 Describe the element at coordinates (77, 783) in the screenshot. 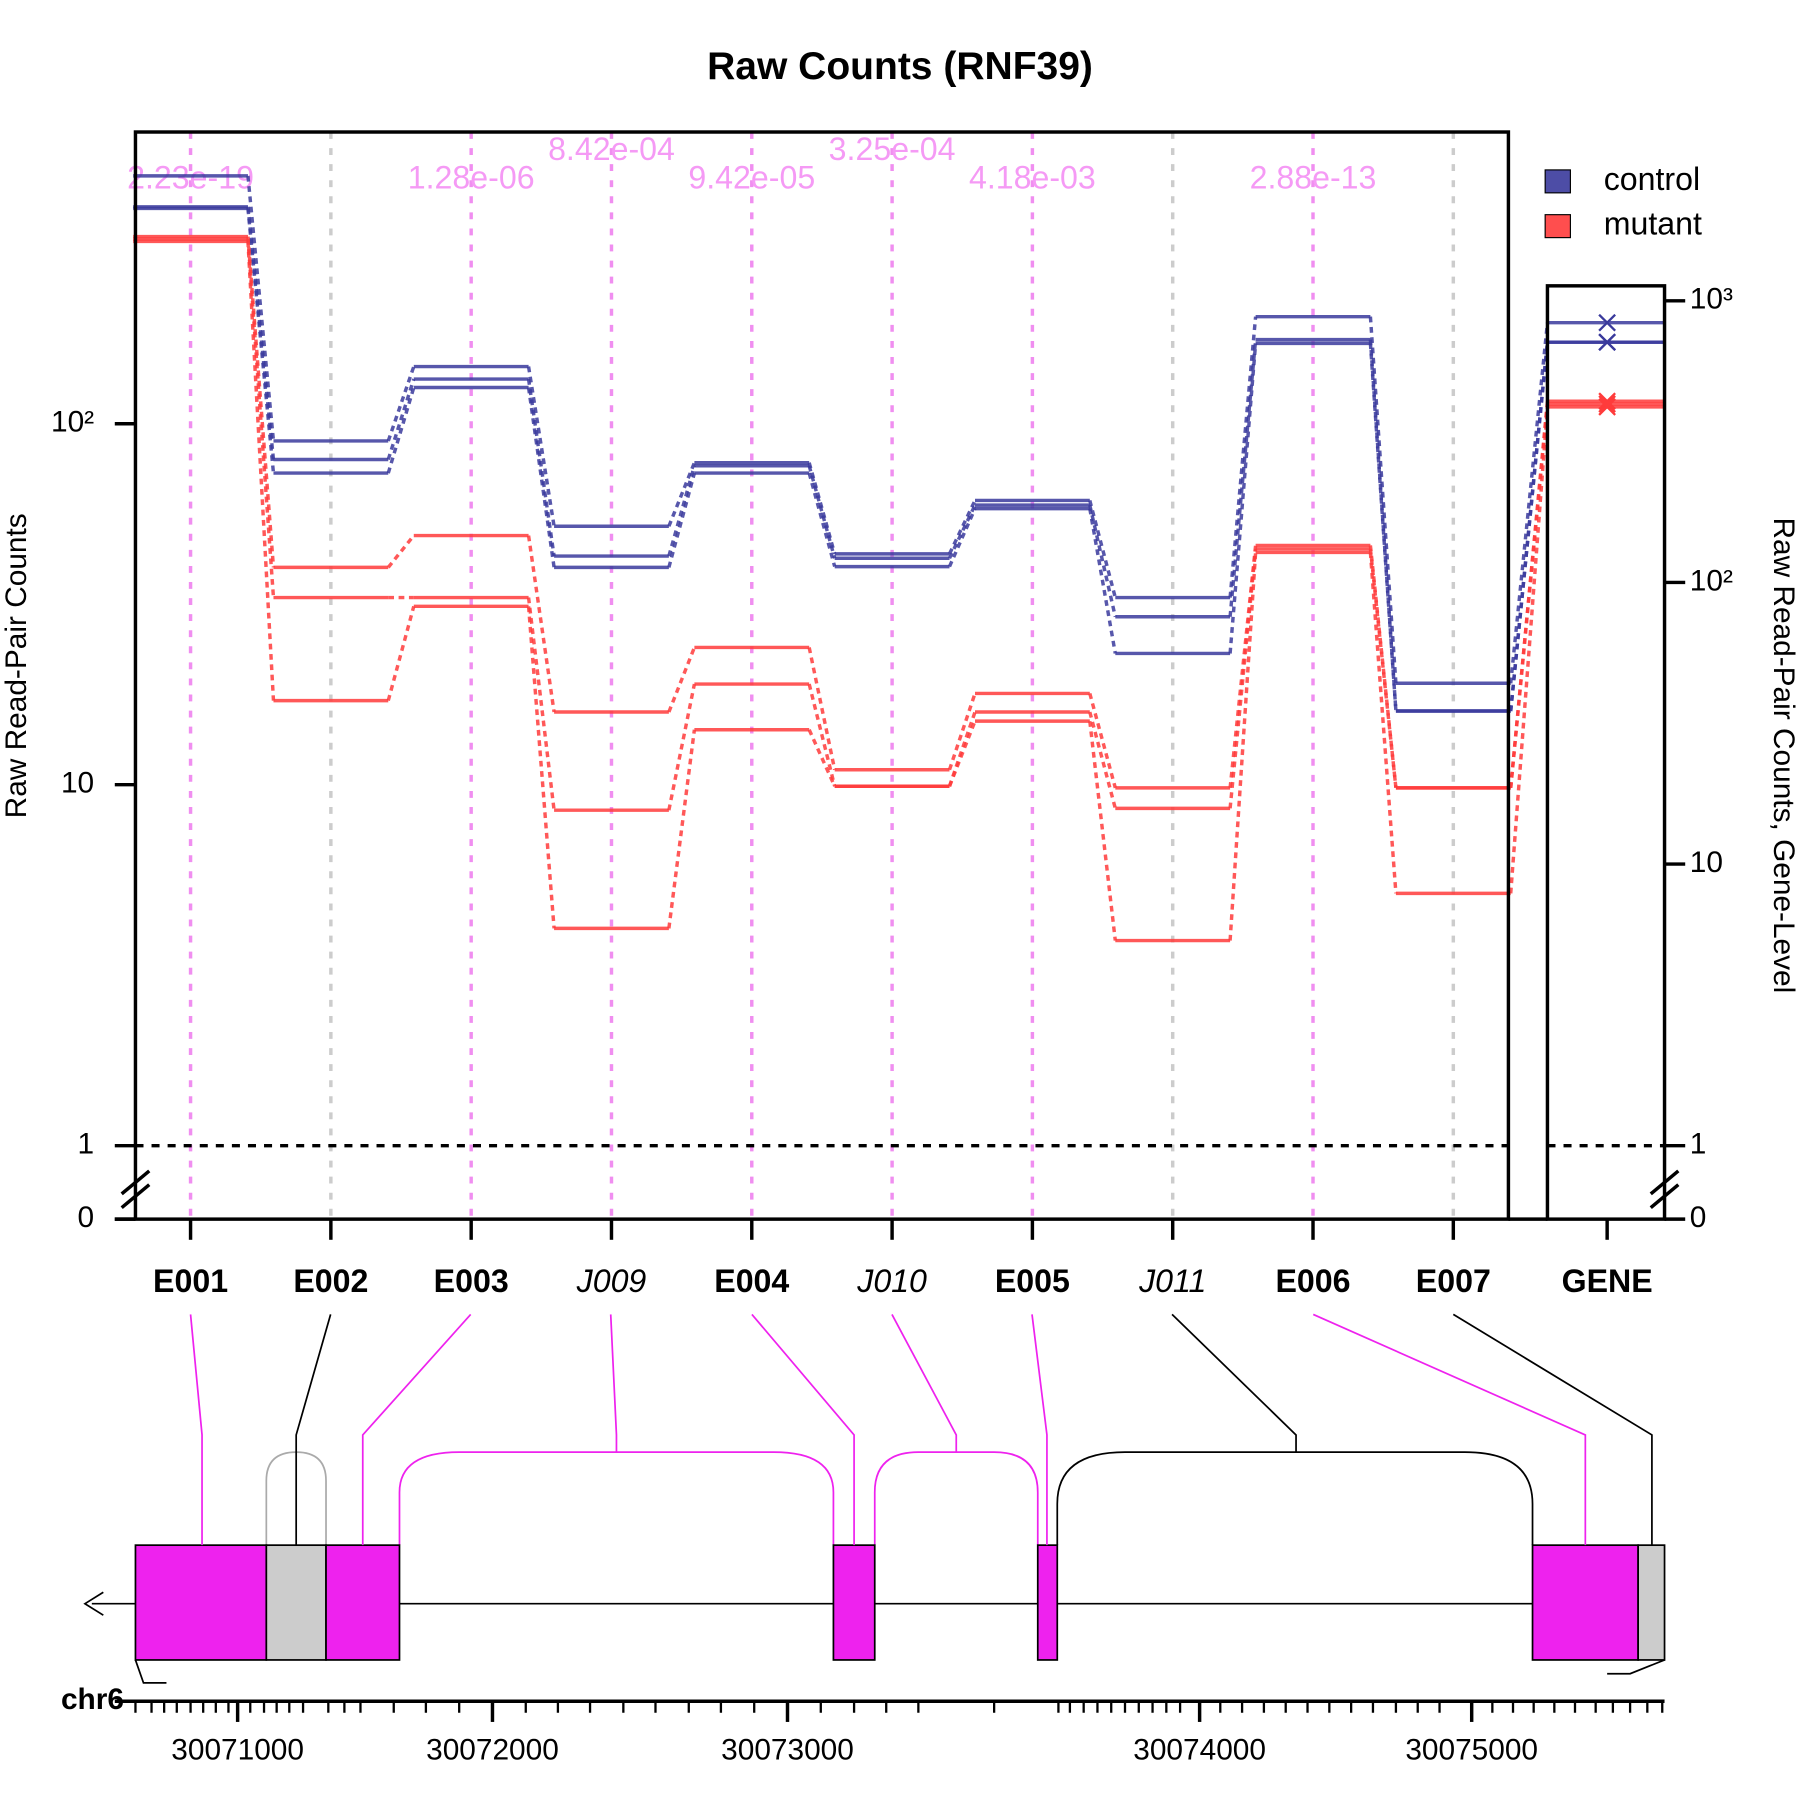

I see `y-tick-label: 10` at that location.